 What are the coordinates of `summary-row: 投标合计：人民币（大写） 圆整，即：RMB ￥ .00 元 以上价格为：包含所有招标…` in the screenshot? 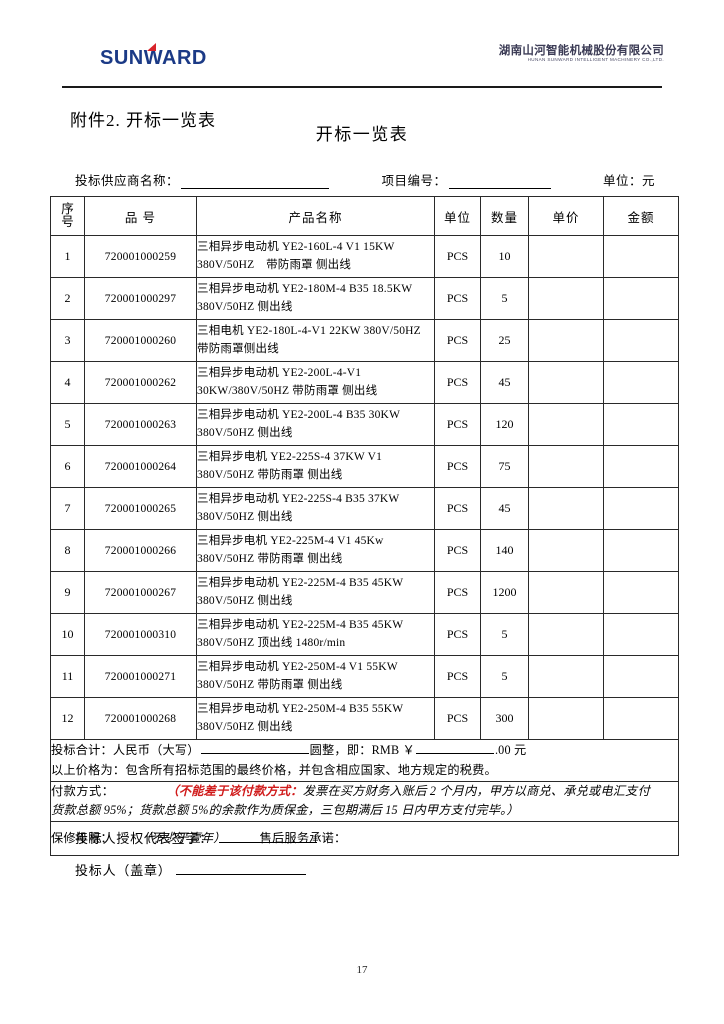 It's located at (364, 760).